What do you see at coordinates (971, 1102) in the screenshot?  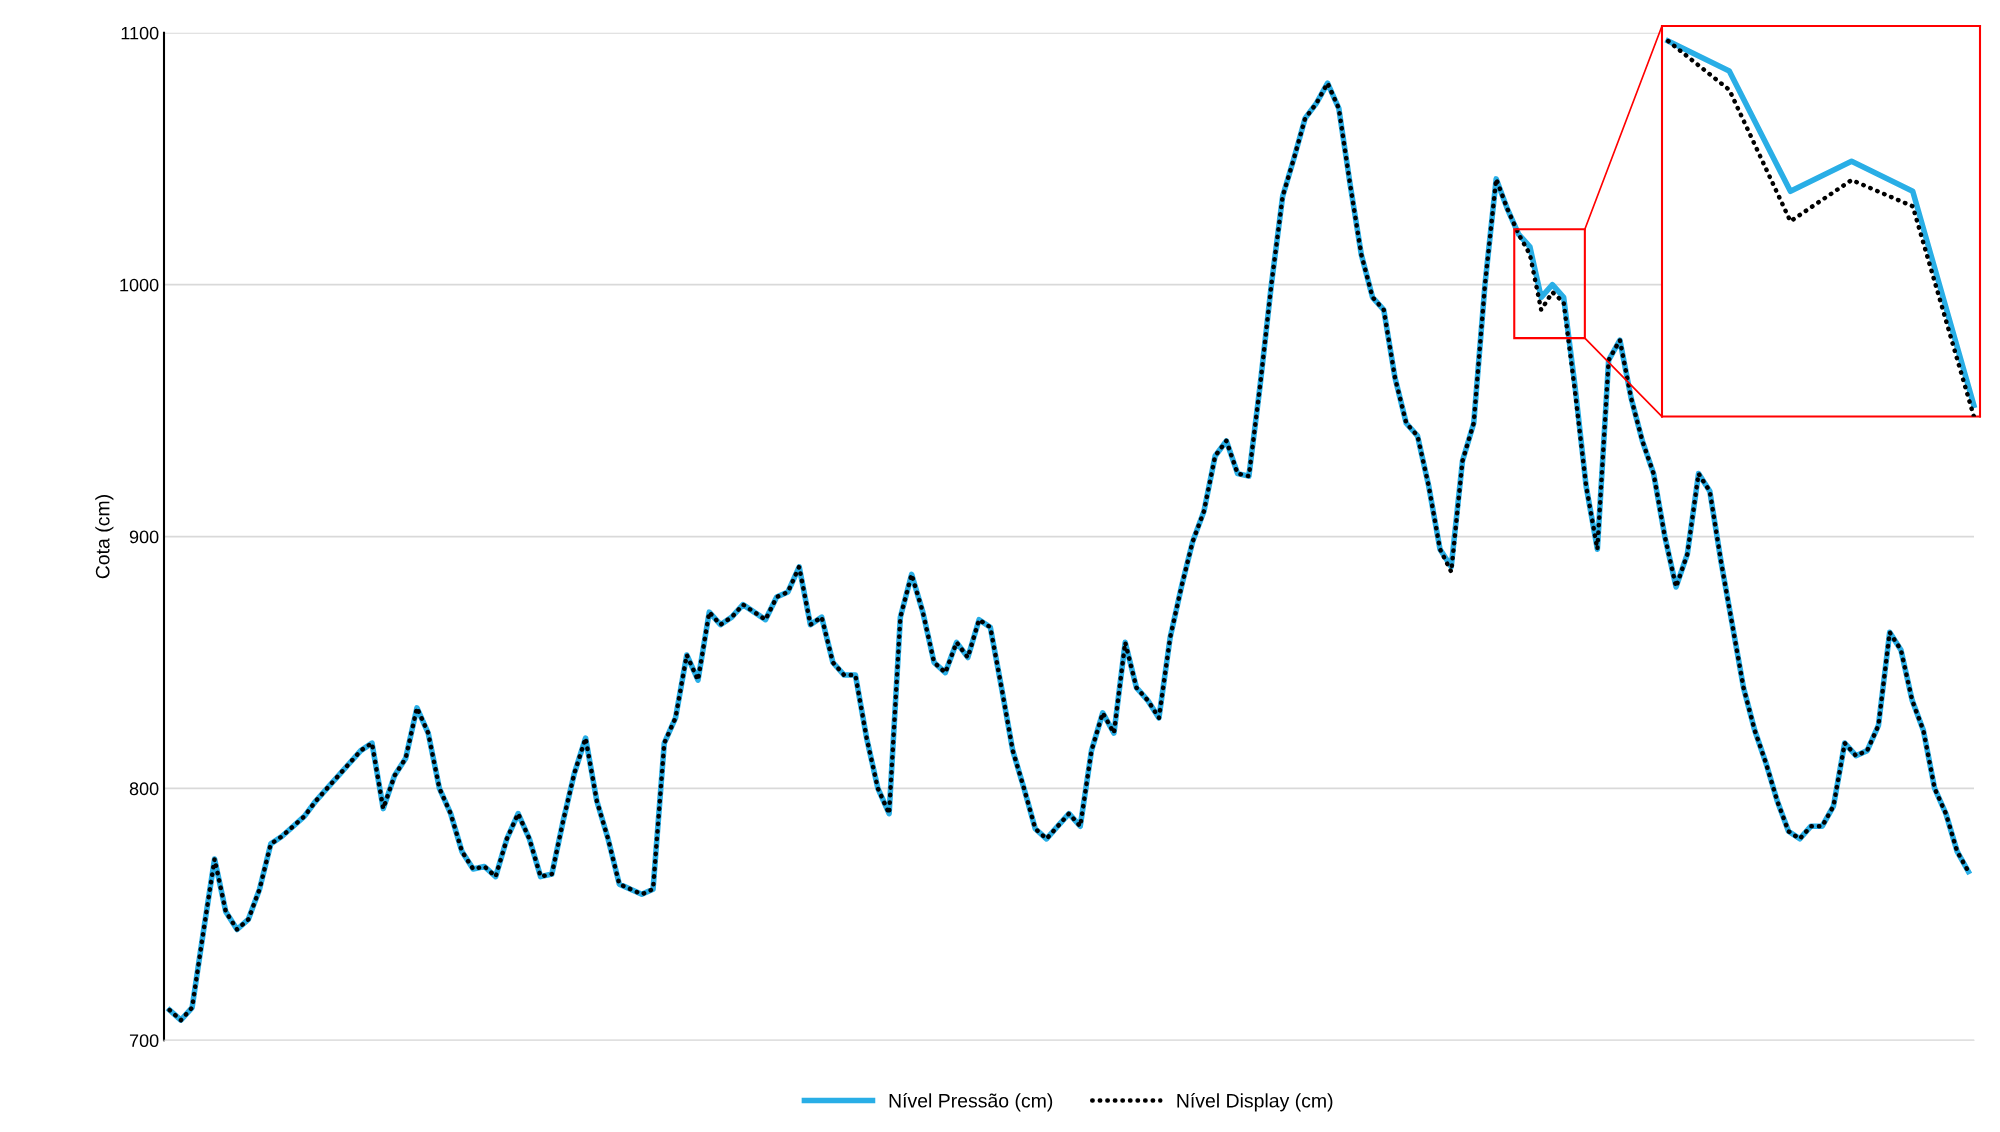 I see `legend-label: Nível Pressão (cm)` at bounding box center [971, 1102].